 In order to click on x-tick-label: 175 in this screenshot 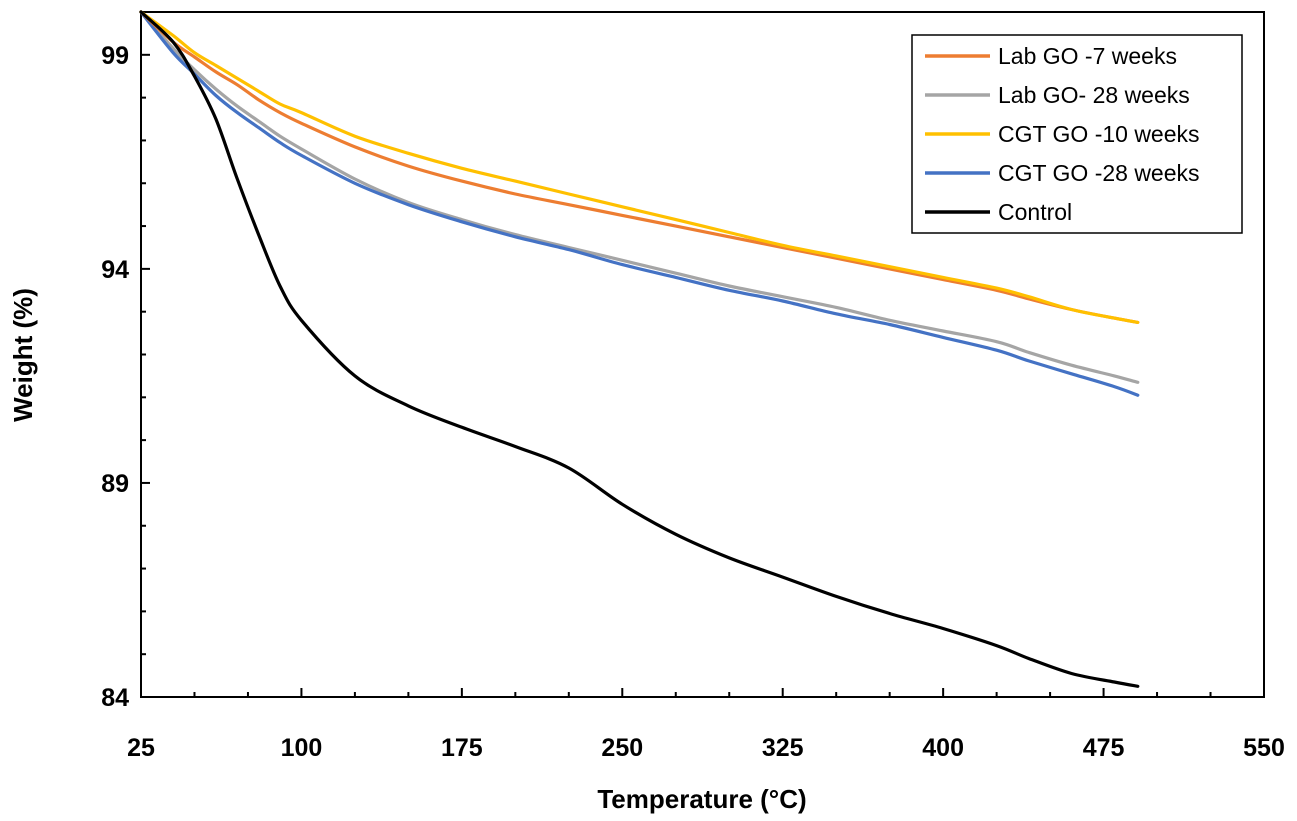, I will do `click(462, 748)`.